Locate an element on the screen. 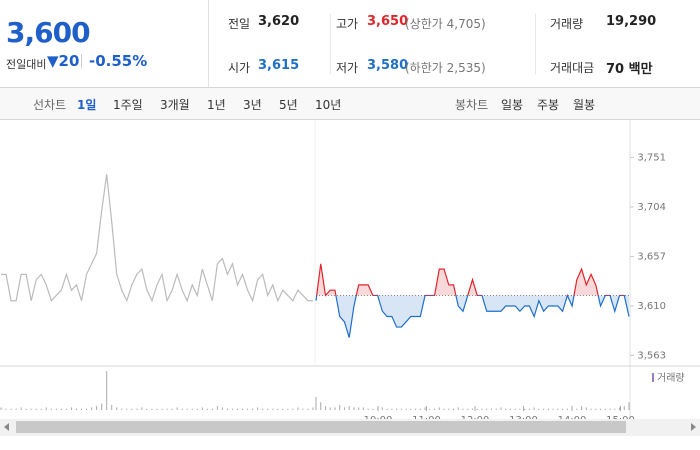  period-tab: 1년 is located at coordinates (216, 105).